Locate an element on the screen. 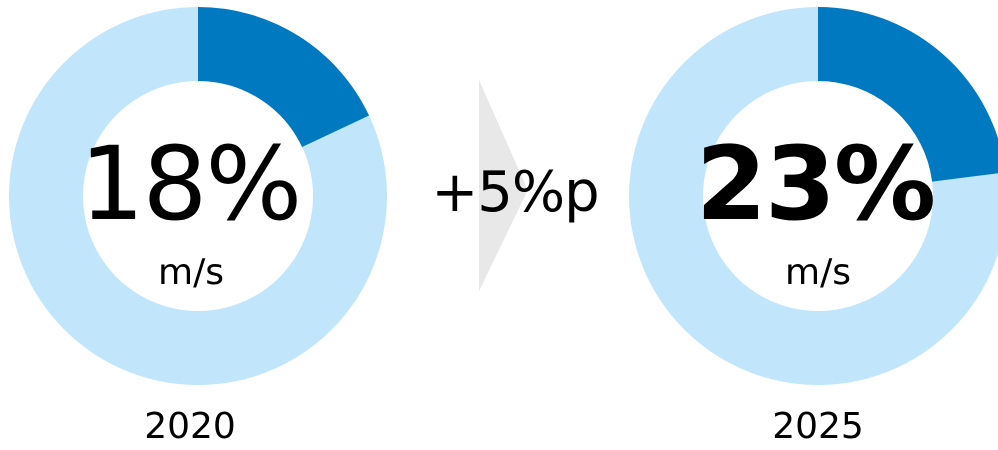 The width and height of the screenshot is (998, 450). unit-label-2020: m/s is located at coordinates (191, 272).